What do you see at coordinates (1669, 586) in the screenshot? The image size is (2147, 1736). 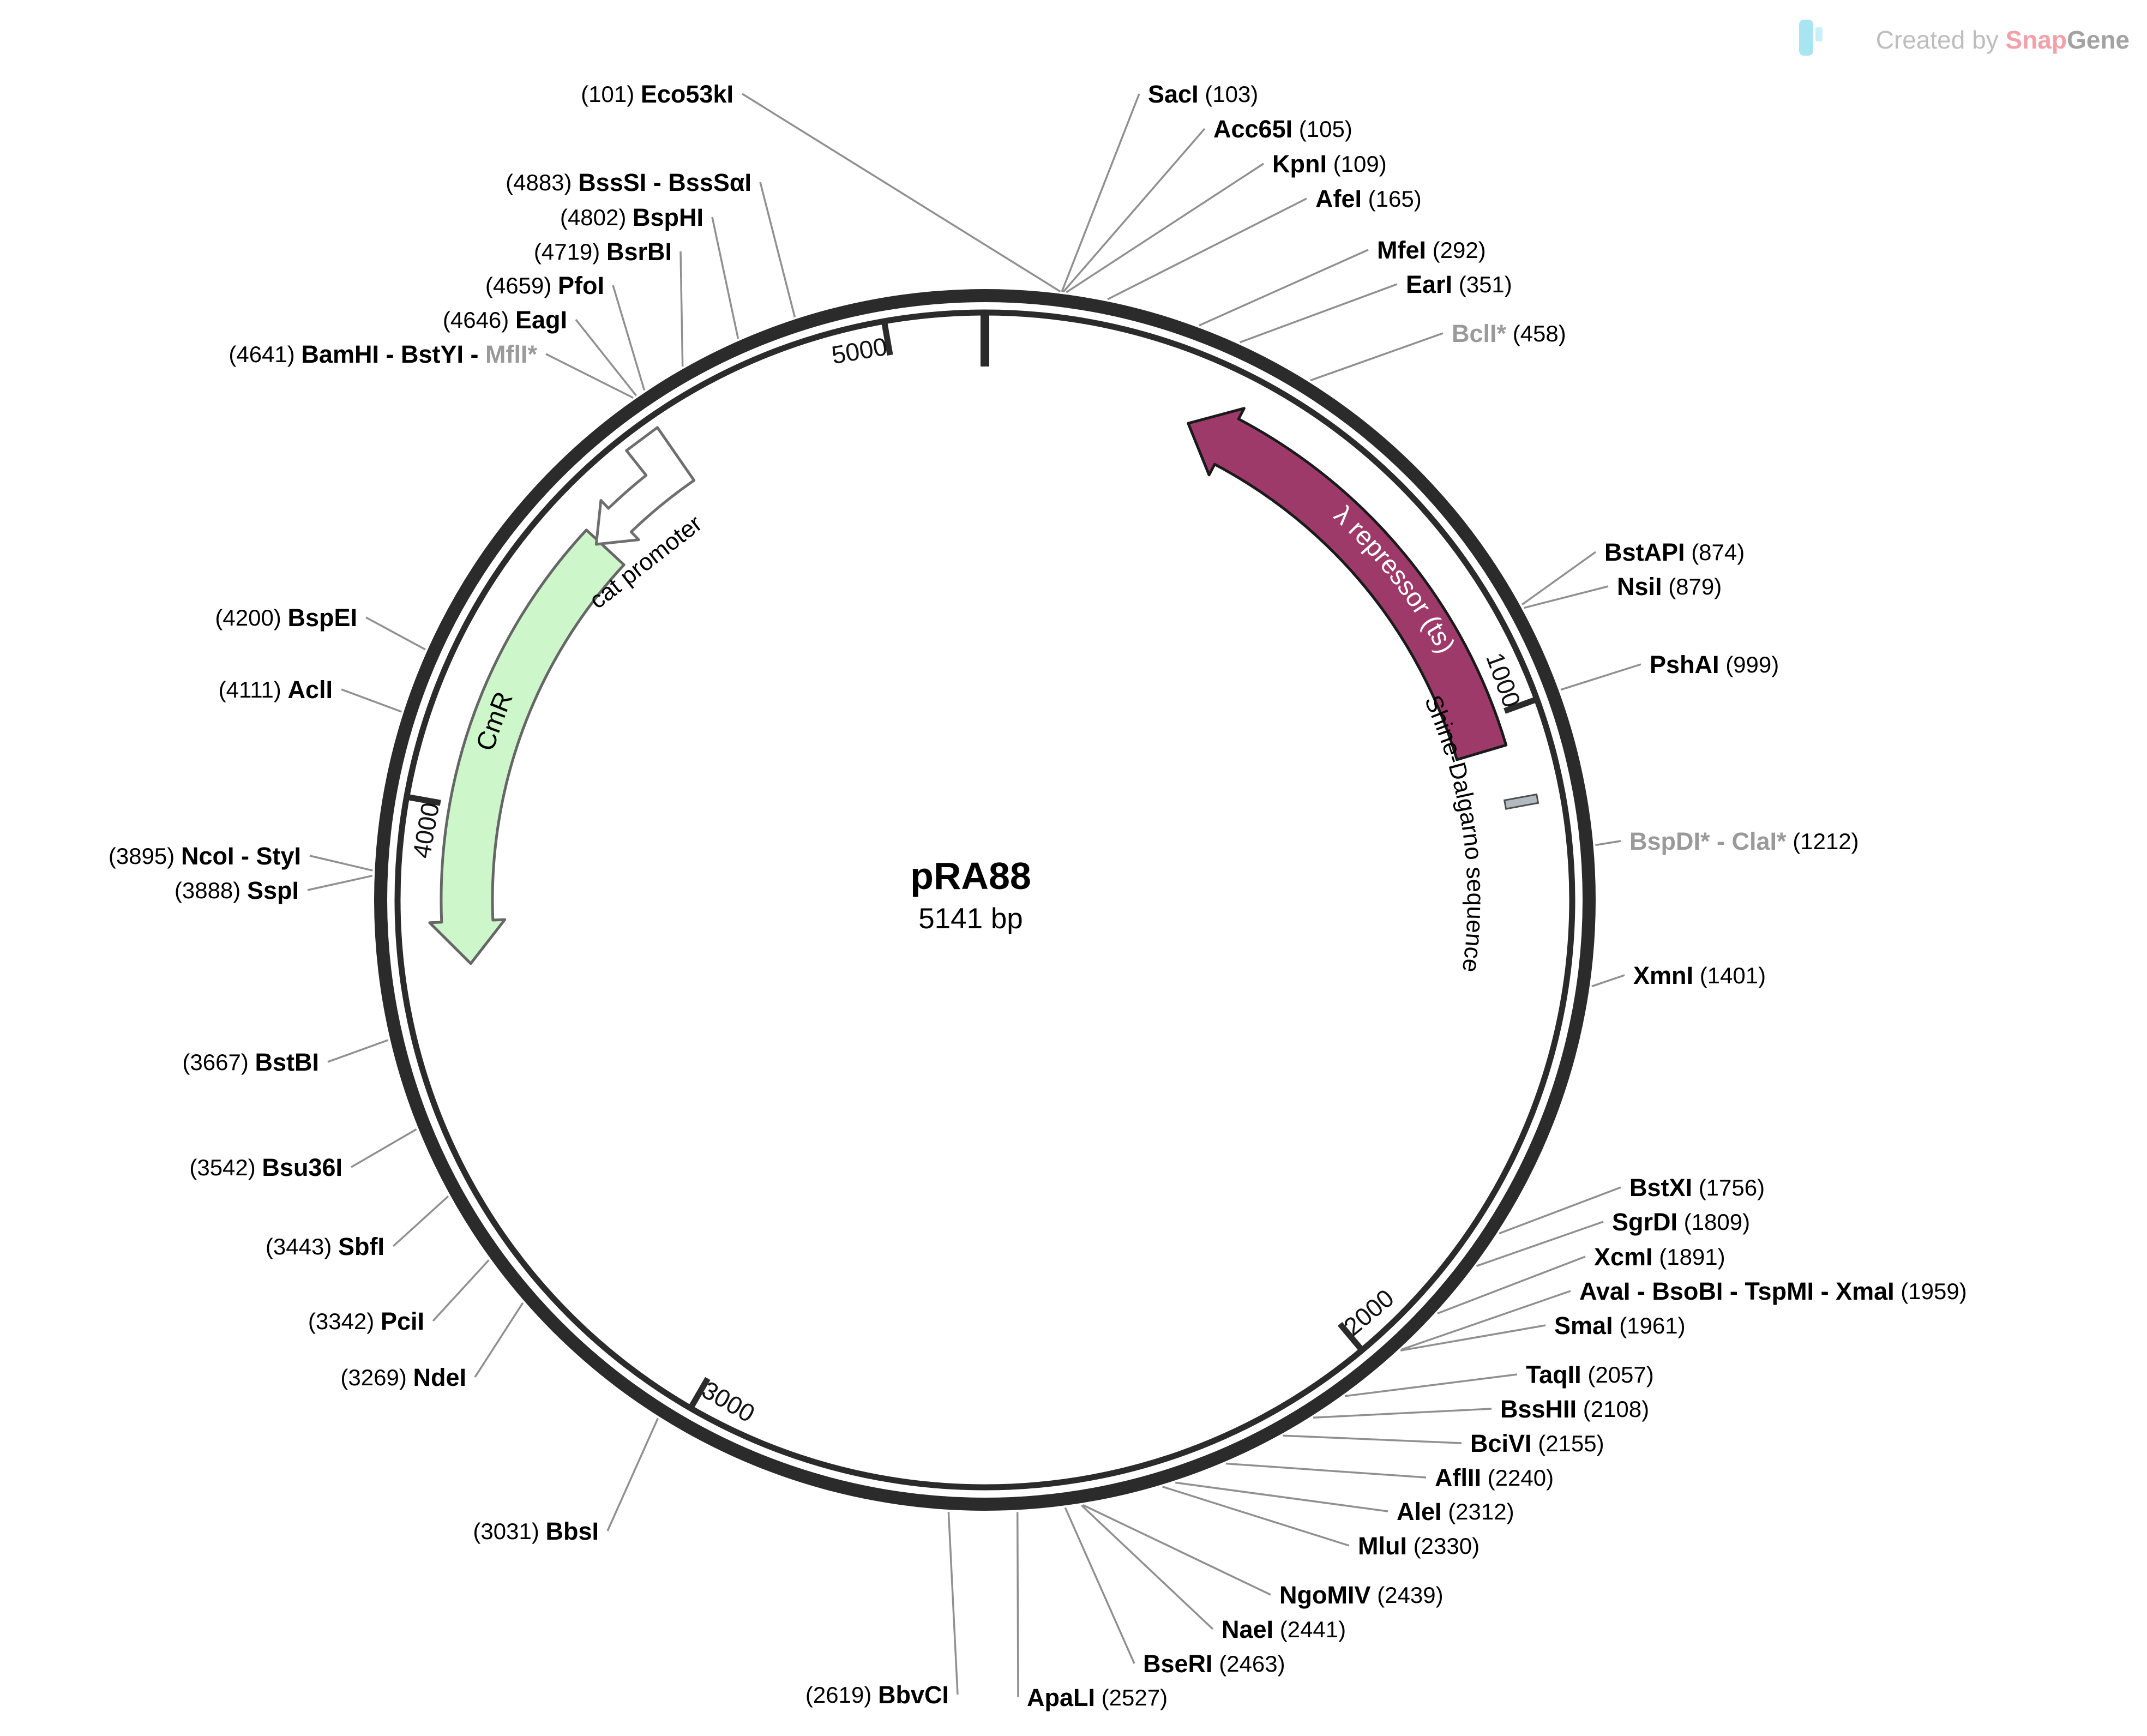 I see `site-label-nsii: NsiI (879)` at bounding box center [1669, 586].